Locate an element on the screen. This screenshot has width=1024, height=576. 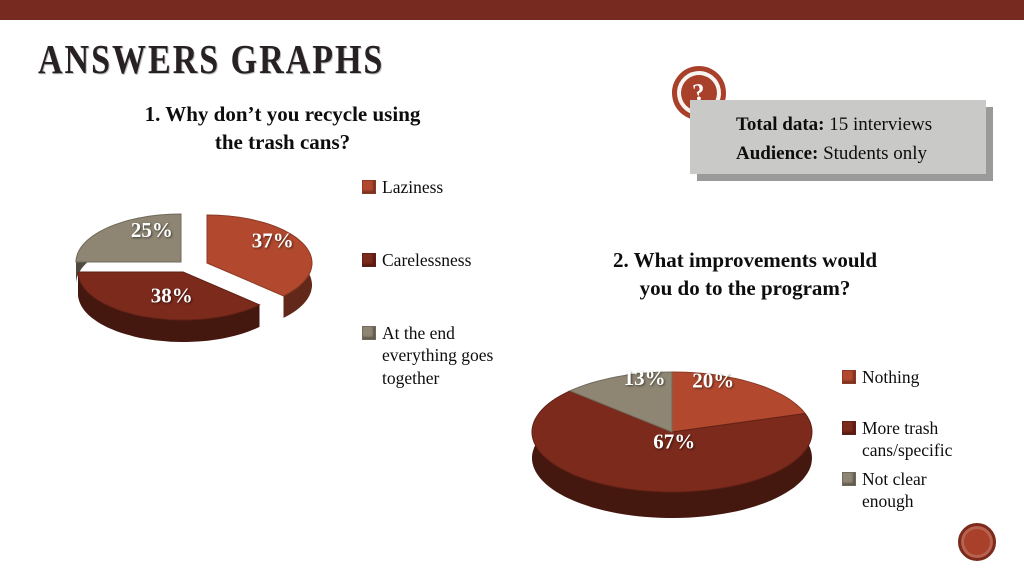
pie-value-label: 13% is located at coordinates (645, 378).